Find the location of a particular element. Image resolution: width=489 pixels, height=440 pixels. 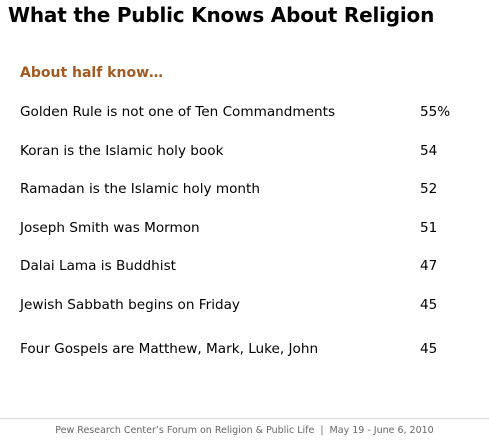

divider is located at coordinates (244, 418).